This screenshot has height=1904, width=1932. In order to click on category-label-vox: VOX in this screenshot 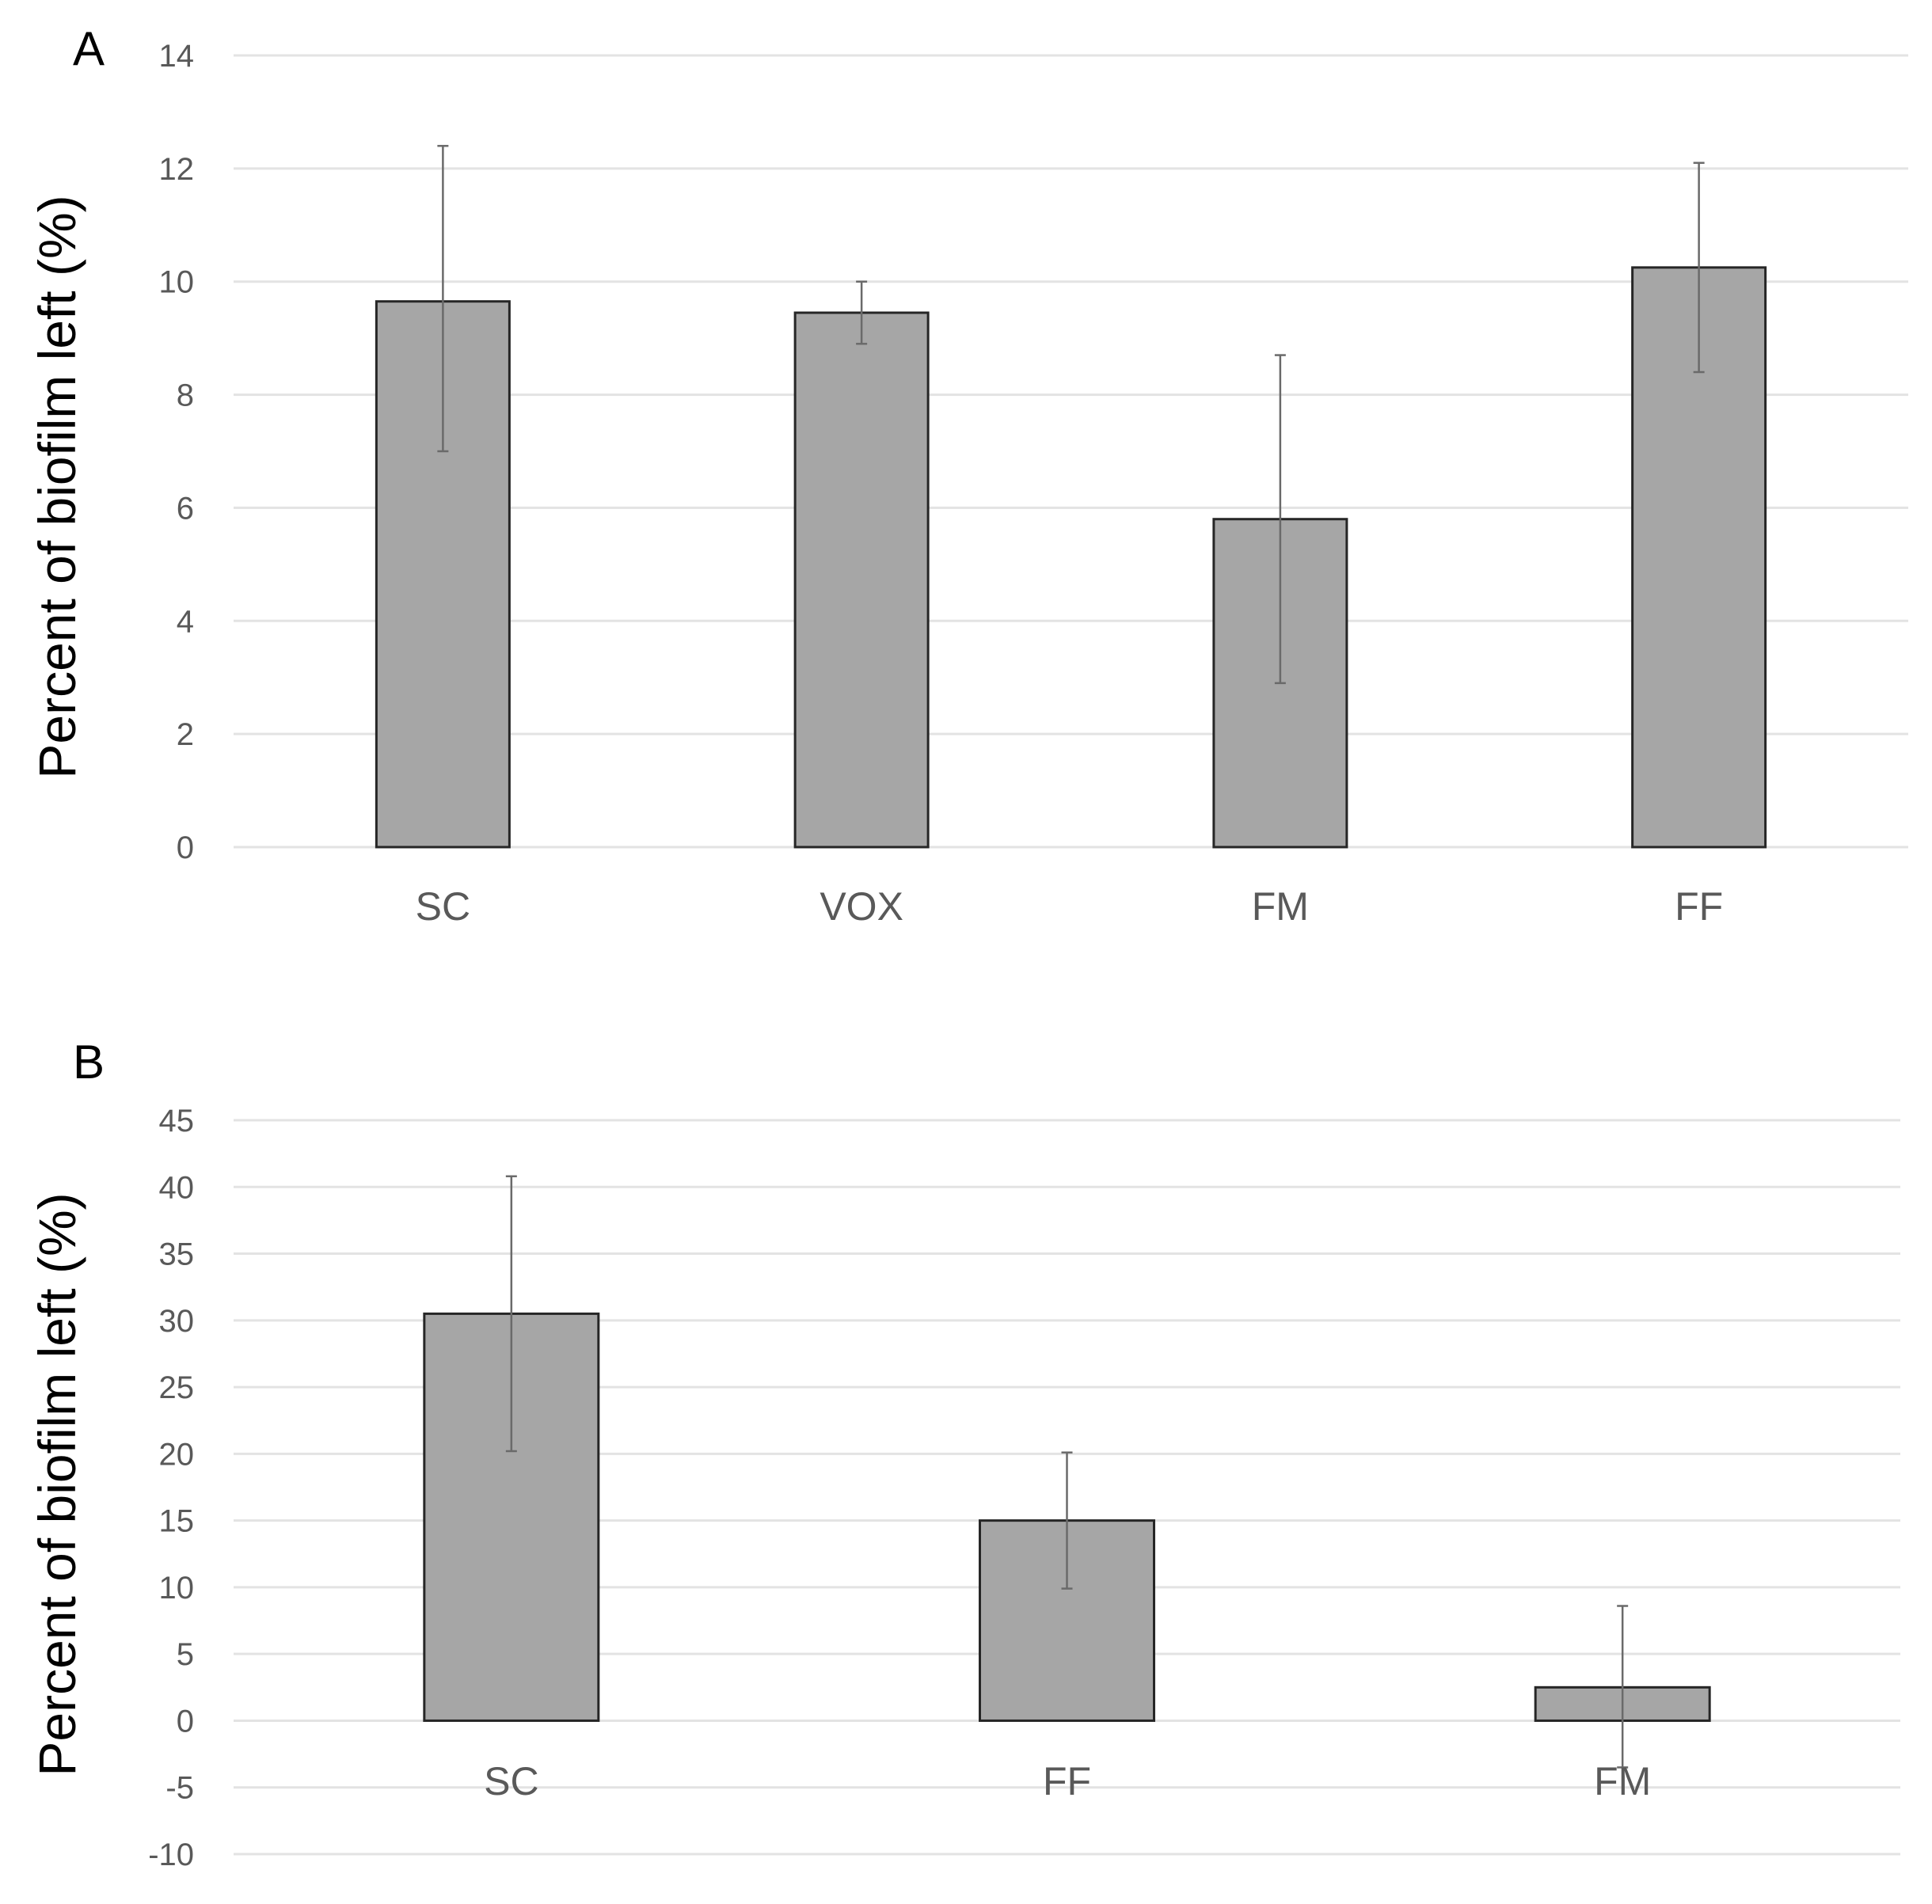, I will do `click(862, 906)`.